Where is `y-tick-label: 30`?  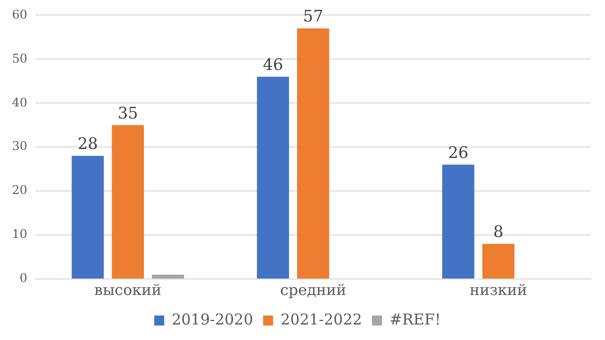 y-tick-label: 30 is located at coordinates (20, 146).